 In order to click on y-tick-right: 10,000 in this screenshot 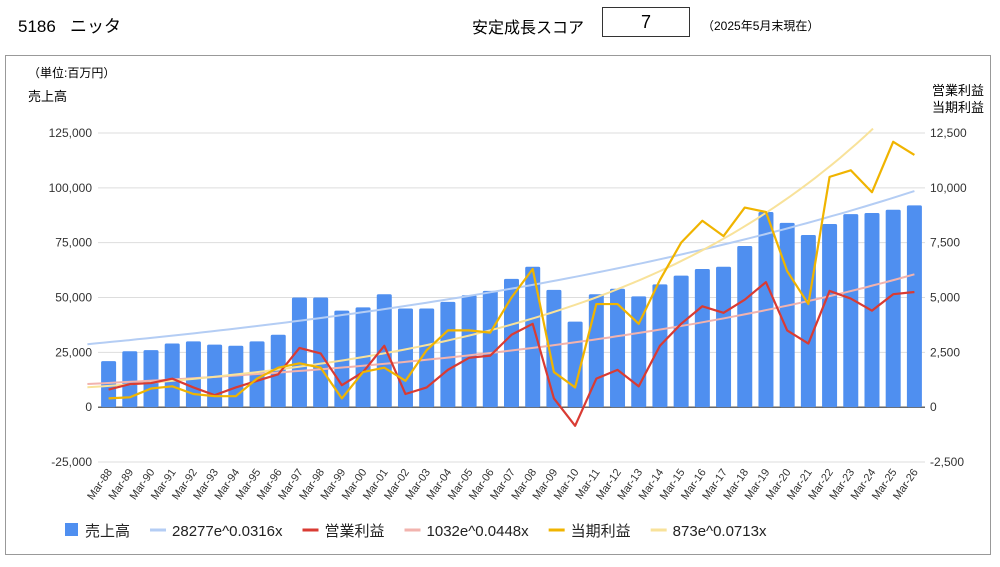, I will do `click(948, 188)`.